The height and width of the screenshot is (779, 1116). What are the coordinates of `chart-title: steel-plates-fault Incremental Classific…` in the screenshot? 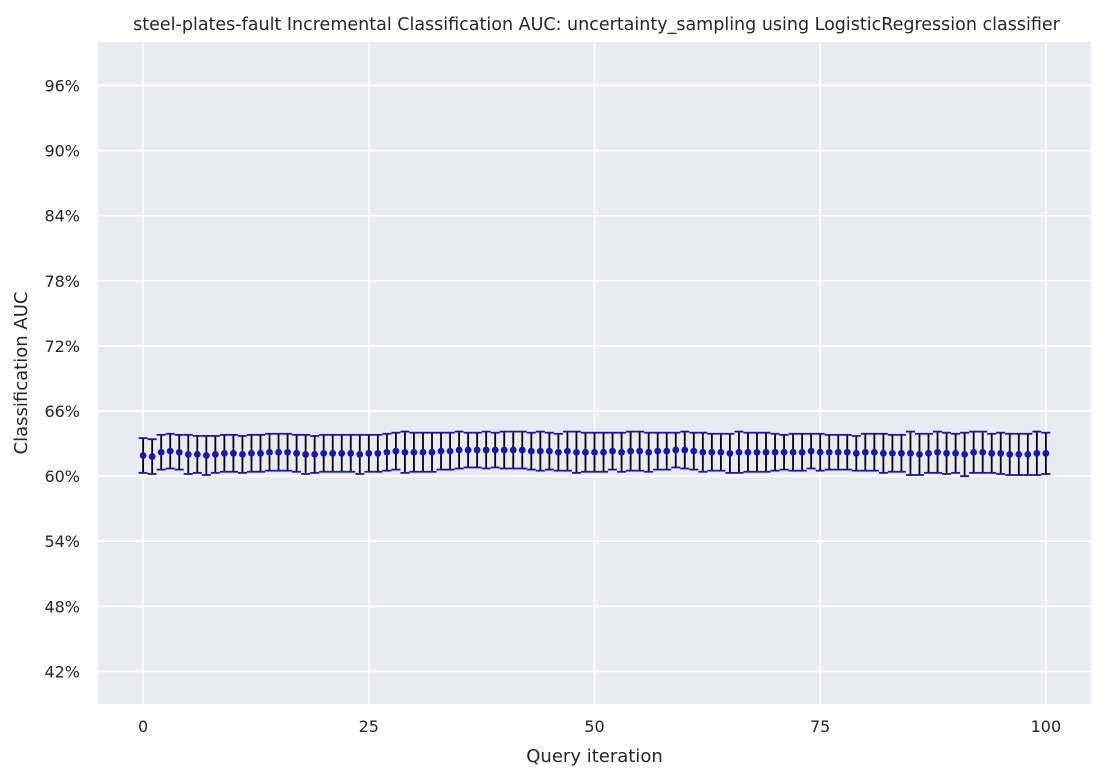 It's located at (596, 25).